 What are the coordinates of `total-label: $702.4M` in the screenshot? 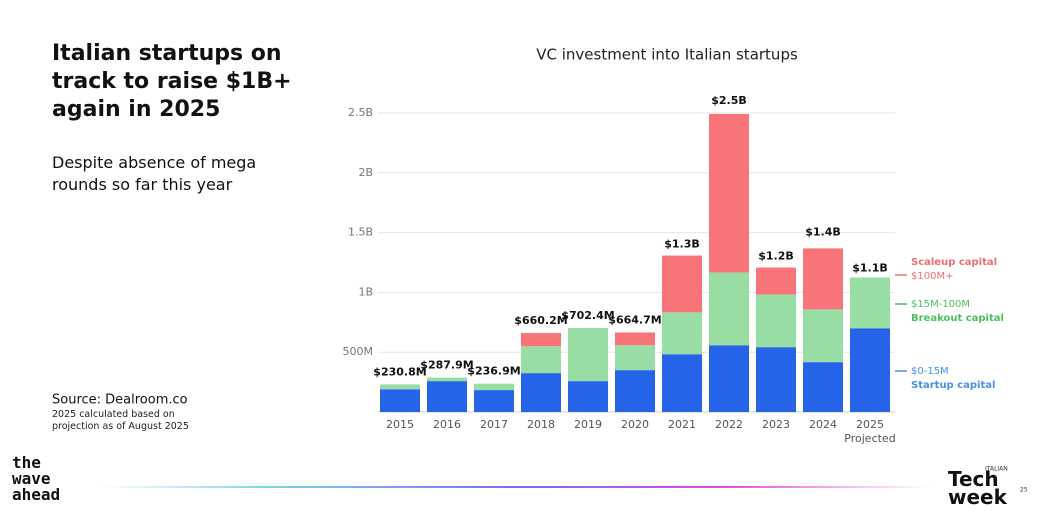 It's located at (587, 315).